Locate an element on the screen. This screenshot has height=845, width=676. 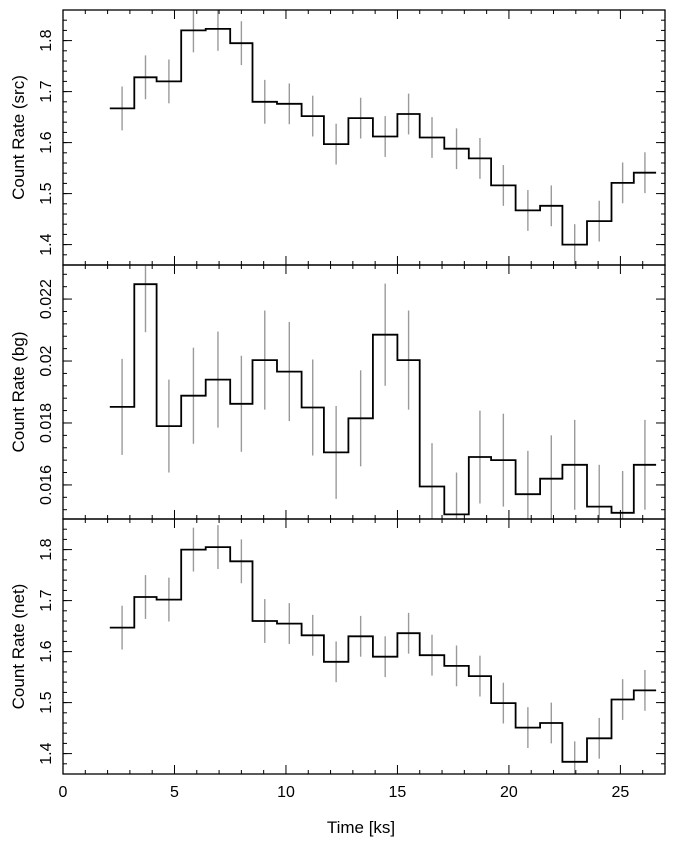
y-tick-label-src-3: 1.7 is located at coordinates (46, 91).